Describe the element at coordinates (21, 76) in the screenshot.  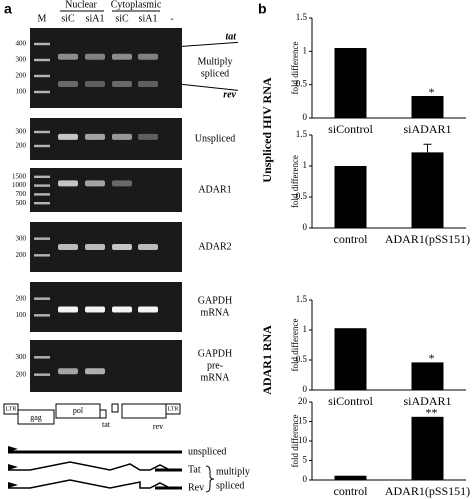
I see `ladder-label: 200` at that location.